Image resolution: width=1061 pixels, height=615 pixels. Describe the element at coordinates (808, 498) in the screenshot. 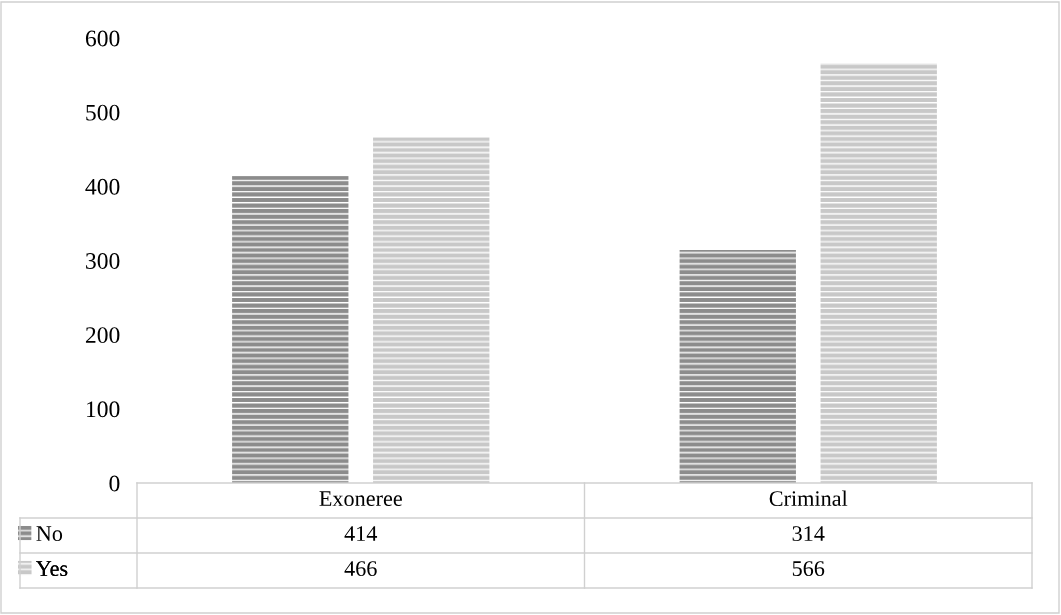

I see `x-tick-label: Criminal` at that location.